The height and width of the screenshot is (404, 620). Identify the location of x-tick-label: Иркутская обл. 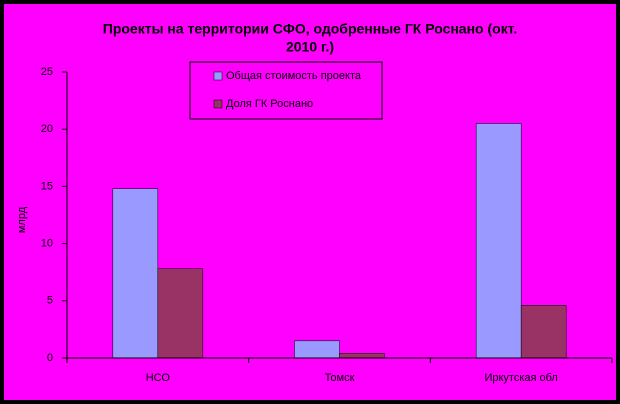
(520, 378).